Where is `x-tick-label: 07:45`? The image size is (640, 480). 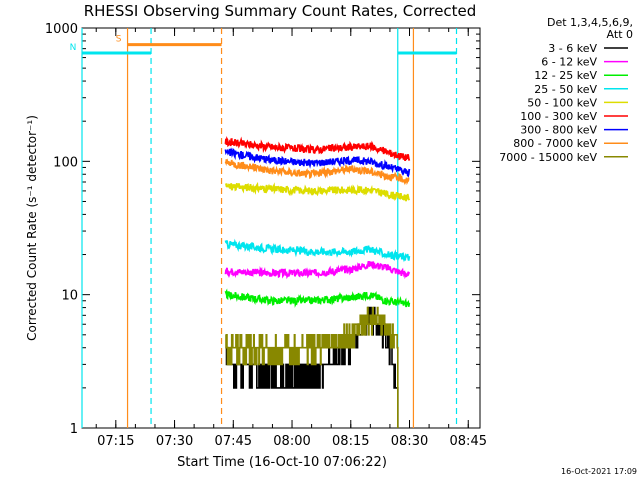 x-tick-label: 07:45 is located at coordinates (233, 441).